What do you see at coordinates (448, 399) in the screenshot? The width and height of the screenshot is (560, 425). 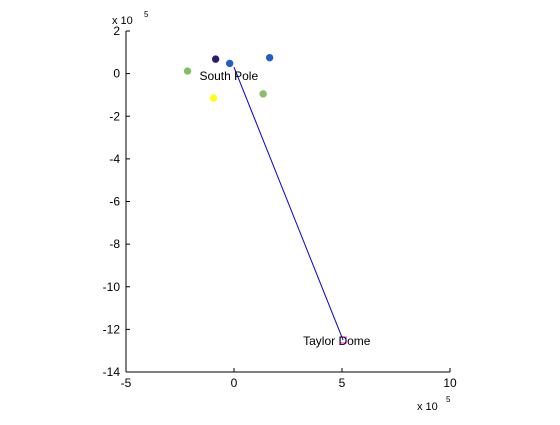 I see `x-multiplier-exponent: 5` at bounding box center [448, 399].